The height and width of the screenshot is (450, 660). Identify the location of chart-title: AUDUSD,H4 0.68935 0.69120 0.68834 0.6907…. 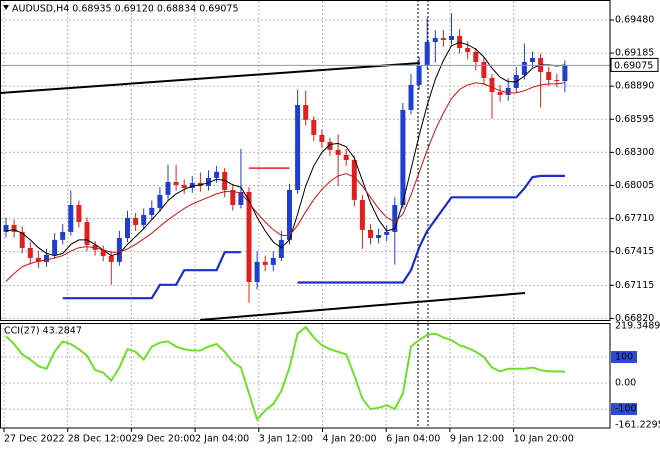
(125, 9).